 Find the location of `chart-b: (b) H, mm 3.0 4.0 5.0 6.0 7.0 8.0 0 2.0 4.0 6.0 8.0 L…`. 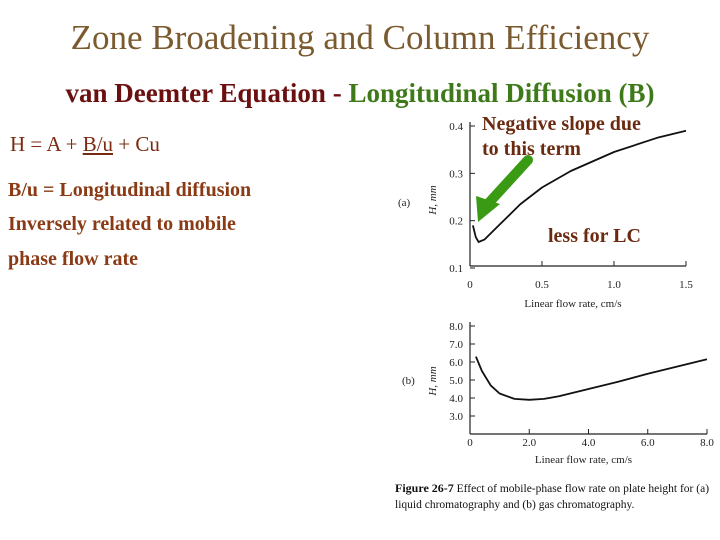

chart-b: (b) H, mm 3.0 4.0 5.0 6.0 7.0 8.0 0 2.0 4.0 6.0 8.0 L… is located at coordinates (558, 393).